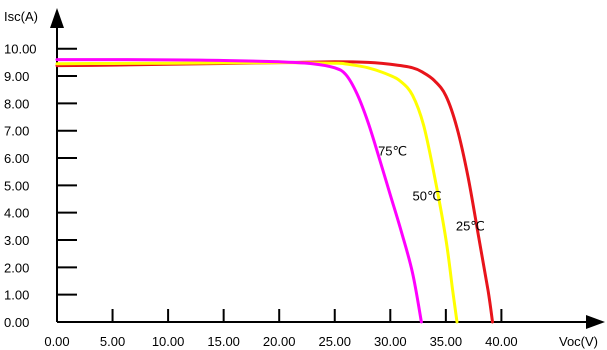 This screenshot has width=607, height=350. Describe the element at coordinates (21, 16) in the screenshot. I see `y-axis-title: Isc(A)` at that location.